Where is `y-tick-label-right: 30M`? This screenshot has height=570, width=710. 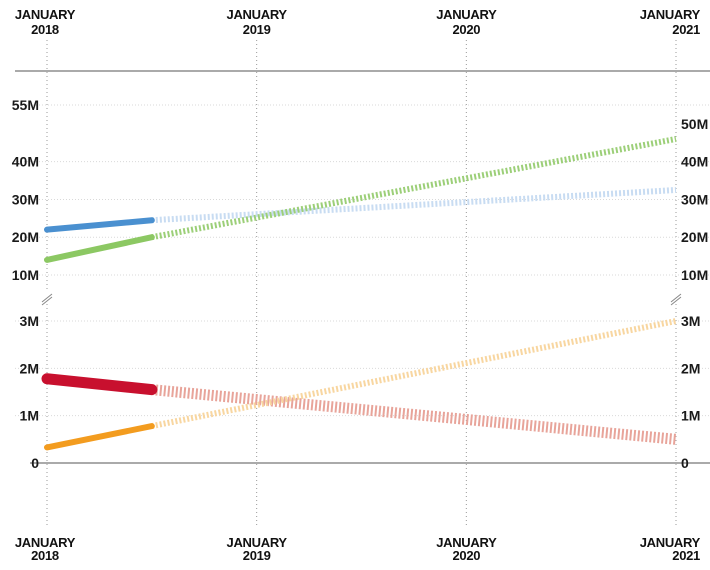 y-tick-label-right: 30M is located at coordinates (694, 199).